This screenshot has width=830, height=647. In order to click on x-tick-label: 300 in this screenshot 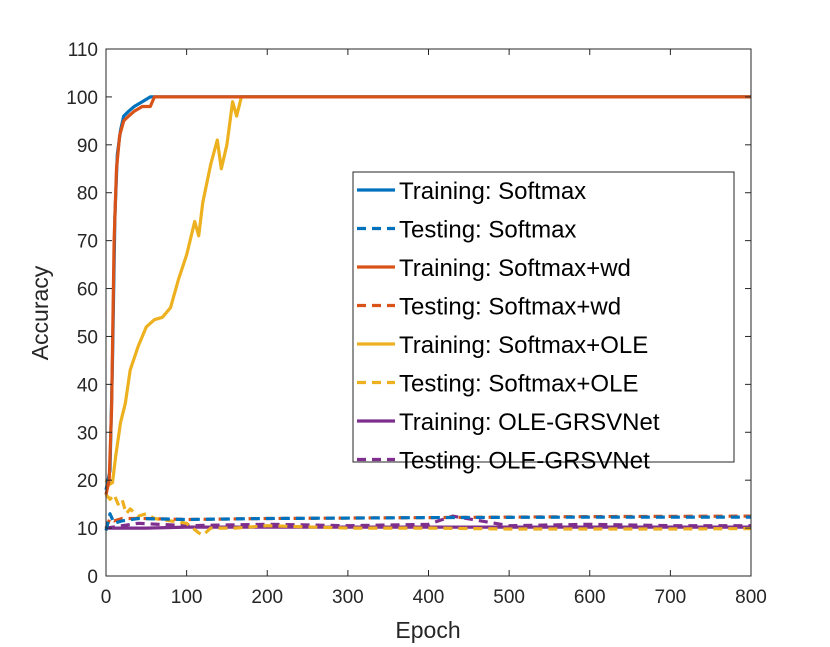, I will do `click(348, 597)`.